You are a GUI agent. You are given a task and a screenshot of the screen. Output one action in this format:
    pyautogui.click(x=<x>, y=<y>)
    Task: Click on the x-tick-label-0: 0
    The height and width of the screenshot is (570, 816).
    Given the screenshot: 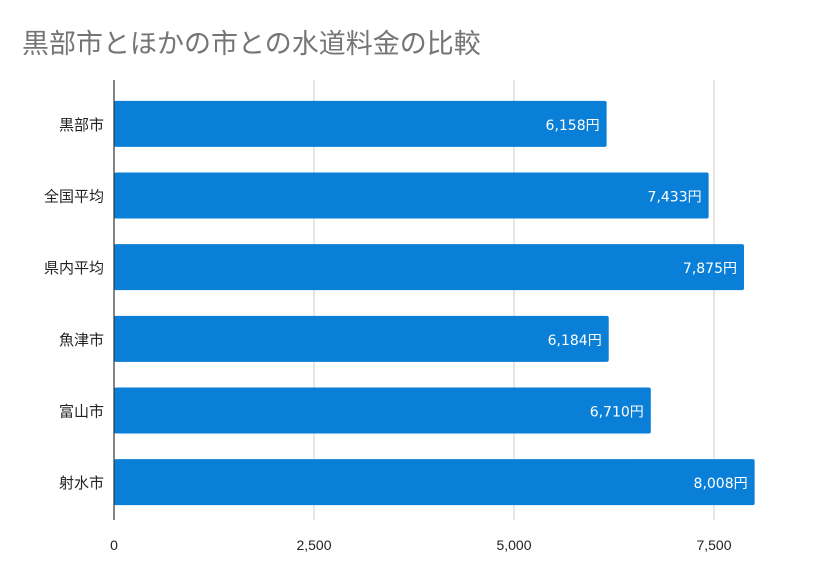 What is the action you would take?
    pyautogui.click(x=114, y=545)
    